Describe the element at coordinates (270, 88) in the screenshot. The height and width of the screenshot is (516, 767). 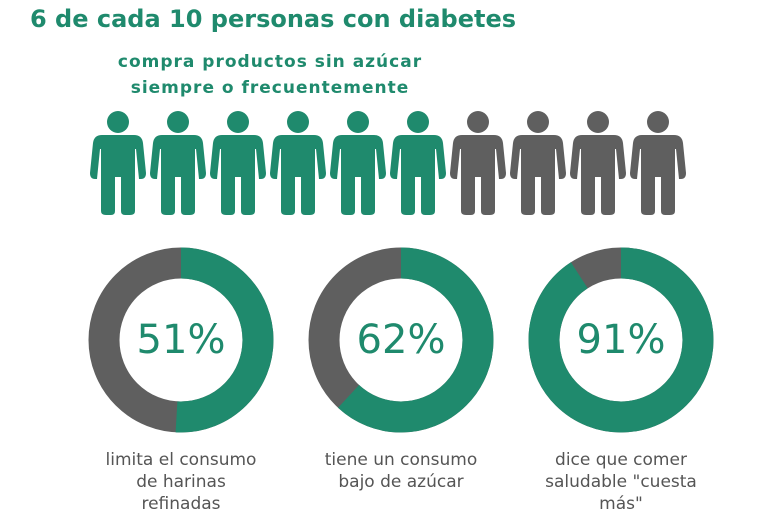
I see `subtitle: siempre o frecuentemente` at that location.